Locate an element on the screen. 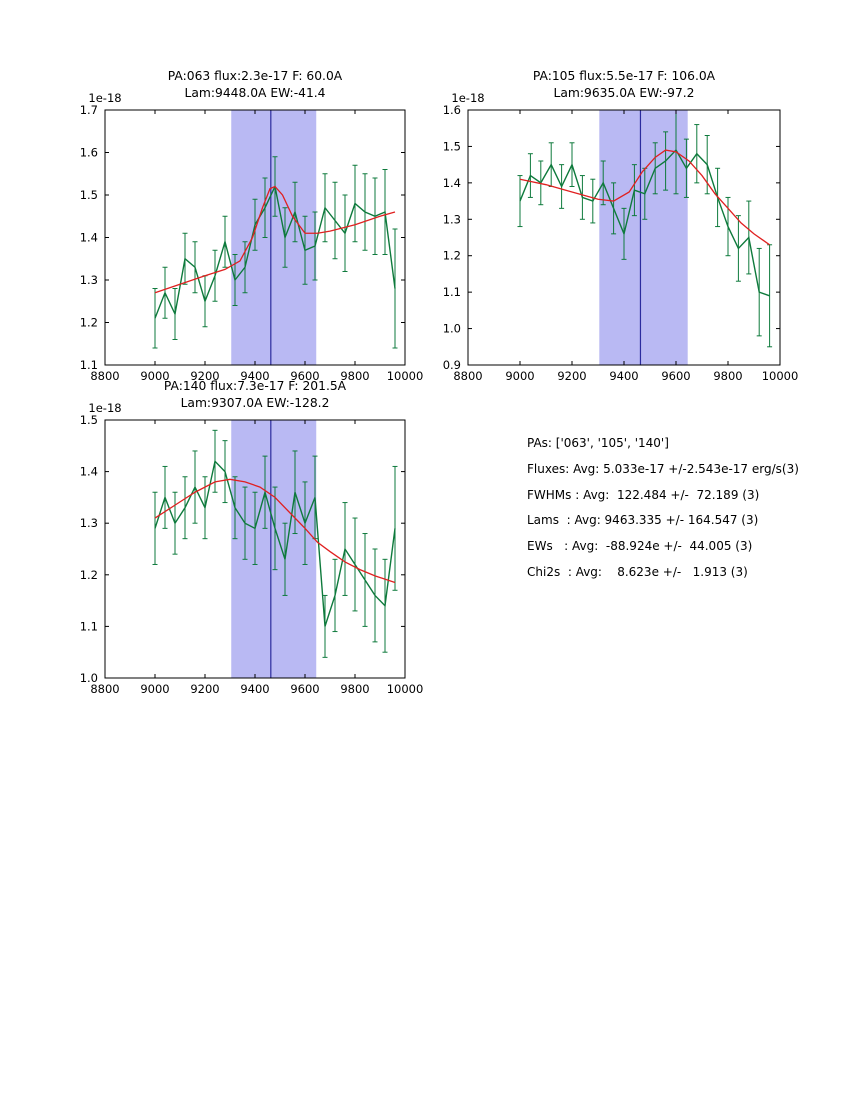 This screenshot has width=850, height=1100. svg-text: 0.9 is located at coordinates (452, 365).